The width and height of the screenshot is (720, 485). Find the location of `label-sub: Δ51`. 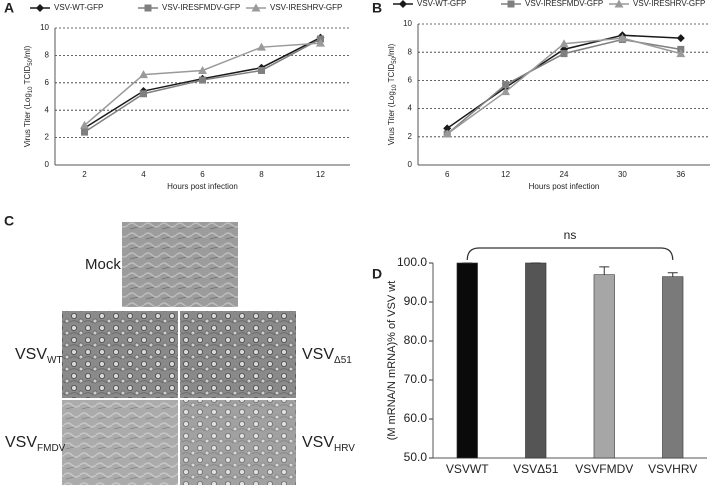

label-sub: Δ51 is located at coordinates (343, 360).